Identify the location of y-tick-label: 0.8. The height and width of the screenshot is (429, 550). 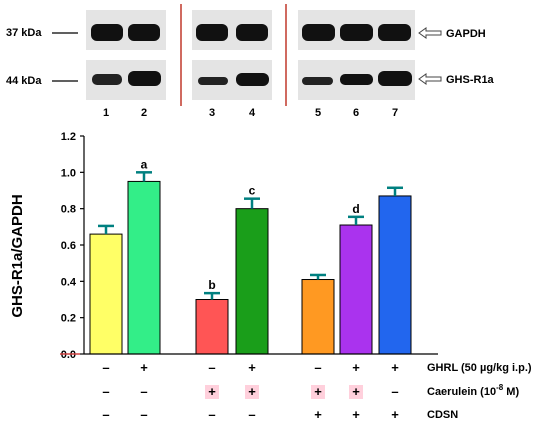
(68, 210).